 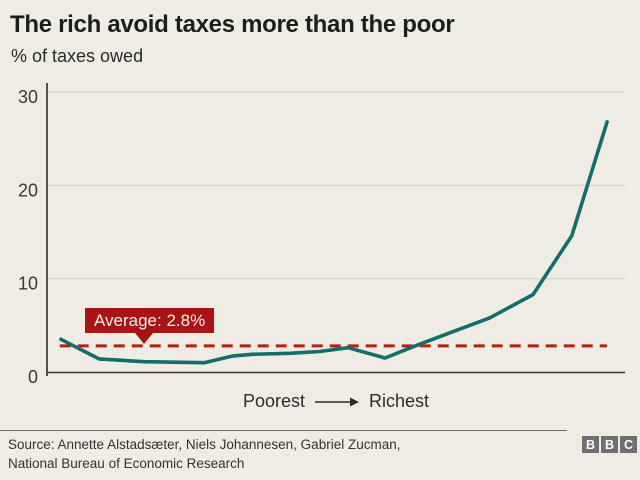 What do you see at coordinates (28, 284) in the screenshot?
I see `y-tick-label: 10` at bounding box center [28, 284].